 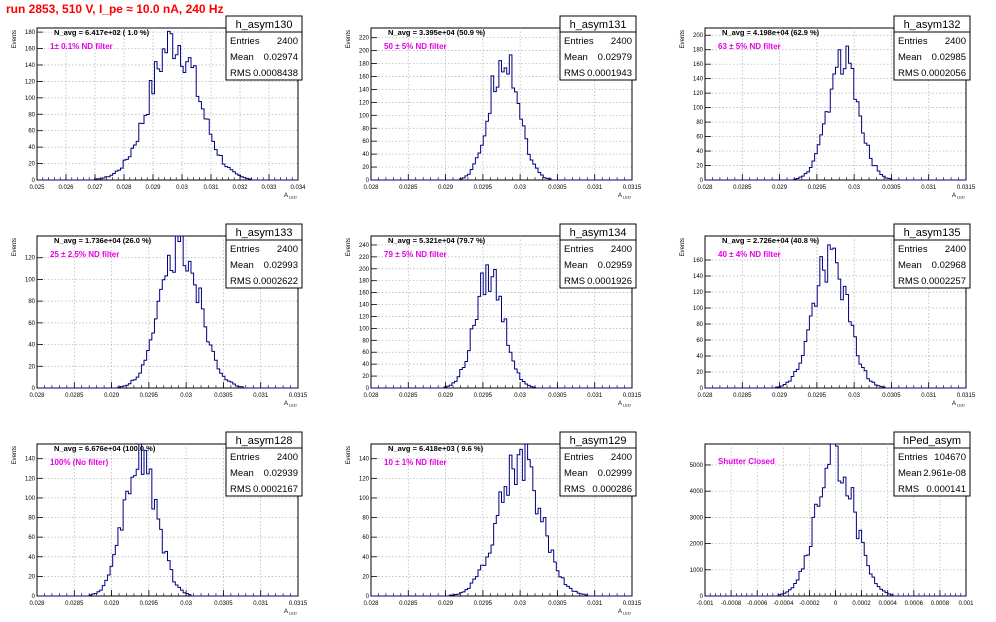 I want to click on x-tick-label: -0.001, so click(x=705, y=604).